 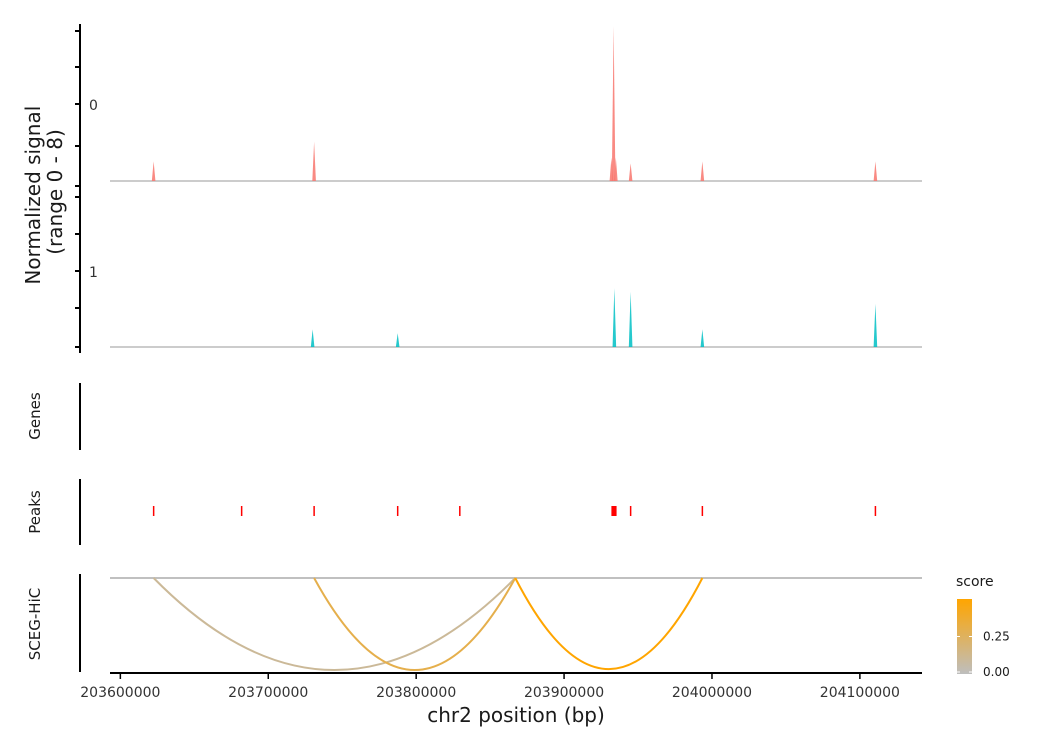 What do you see at coordinates (860, 693) in the screenshot?
I see `x-tick-label-5: 204100000` at bounding box center [860, 693].